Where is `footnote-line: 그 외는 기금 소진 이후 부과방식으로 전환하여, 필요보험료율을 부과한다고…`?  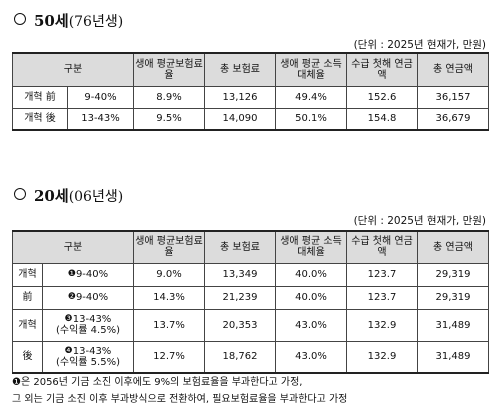 footnote-line: 그 외는 기금 소진 이후 부과방식으로 전환하여, 필요보험료율을 부과한다고… is located at coordinates (180, 399).